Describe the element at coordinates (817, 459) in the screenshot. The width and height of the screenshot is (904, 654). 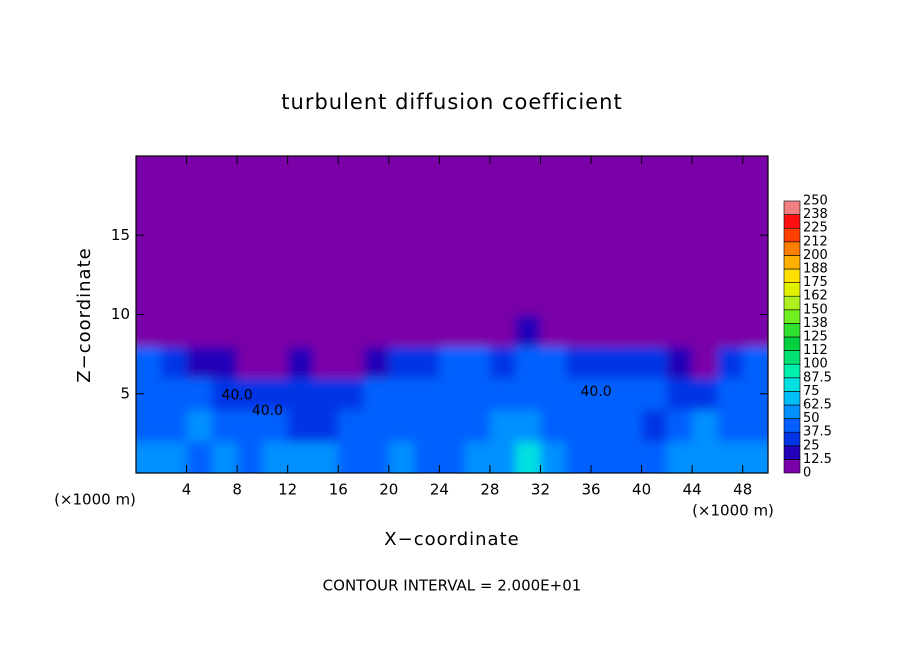
I see `colorbar-label: 12.5` at that location.